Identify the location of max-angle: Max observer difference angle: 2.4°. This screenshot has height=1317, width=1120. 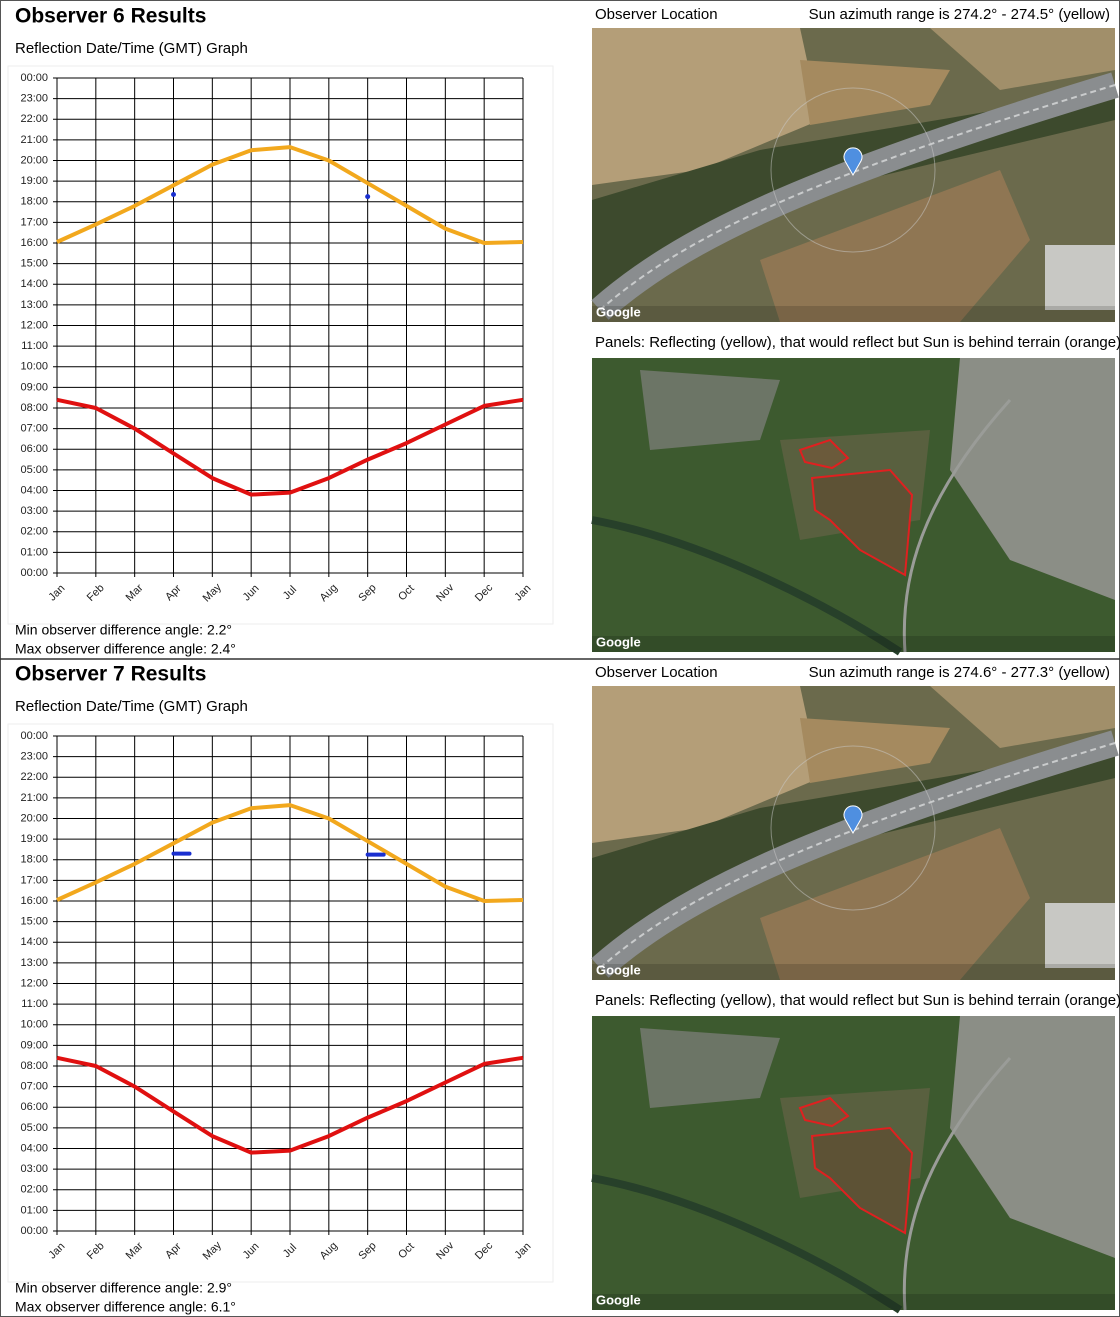
(125, 649).